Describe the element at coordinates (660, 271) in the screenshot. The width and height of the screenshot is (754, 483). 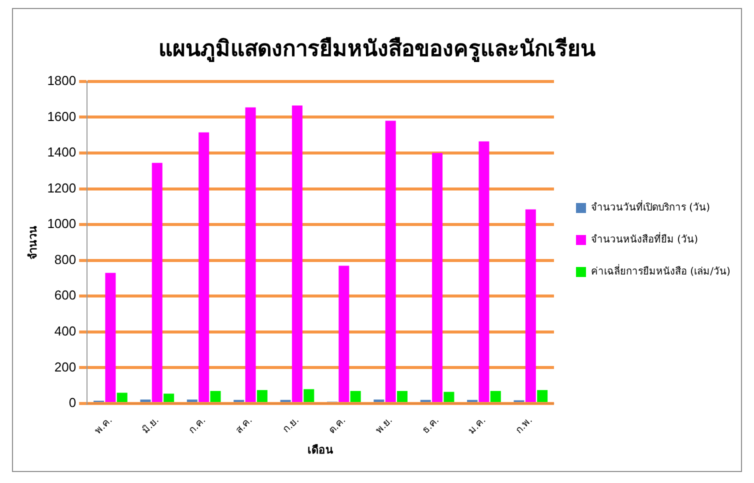
I see `legend-label: ค่าเฉลี่ยการยืมหนังสือ (เล่ม/วัน)` at that location.